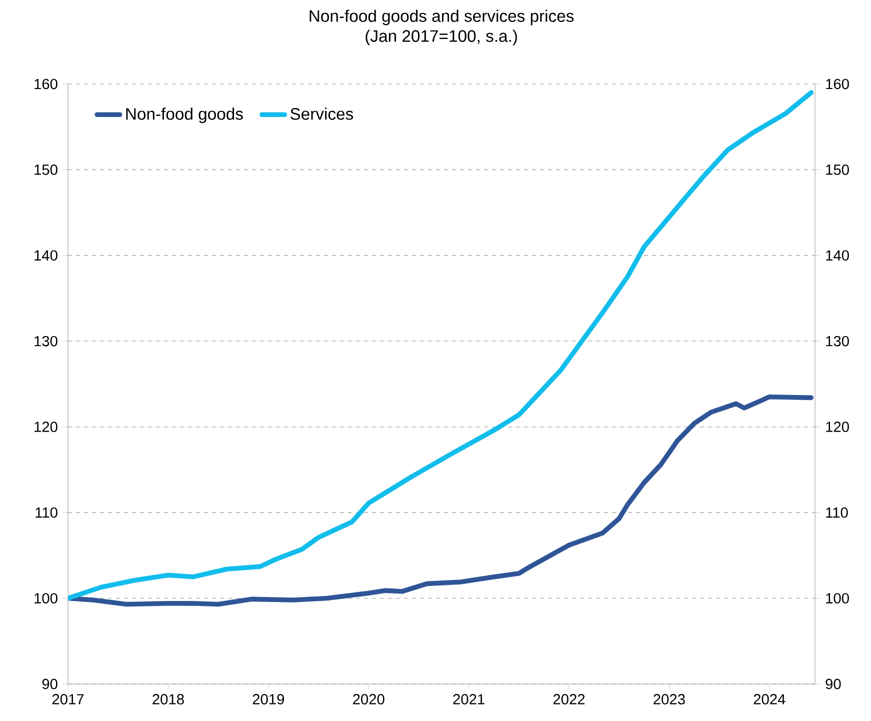  I want to click on x-tick-label: 2024, so click(770, 699).